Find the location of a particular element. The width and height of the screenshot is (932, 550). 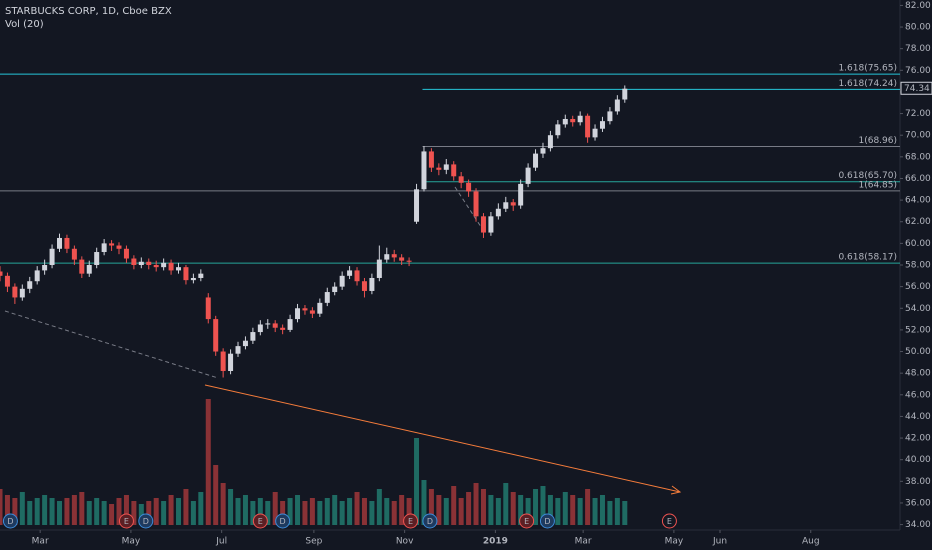

last-price-tag is located at coordinates (916, 88).